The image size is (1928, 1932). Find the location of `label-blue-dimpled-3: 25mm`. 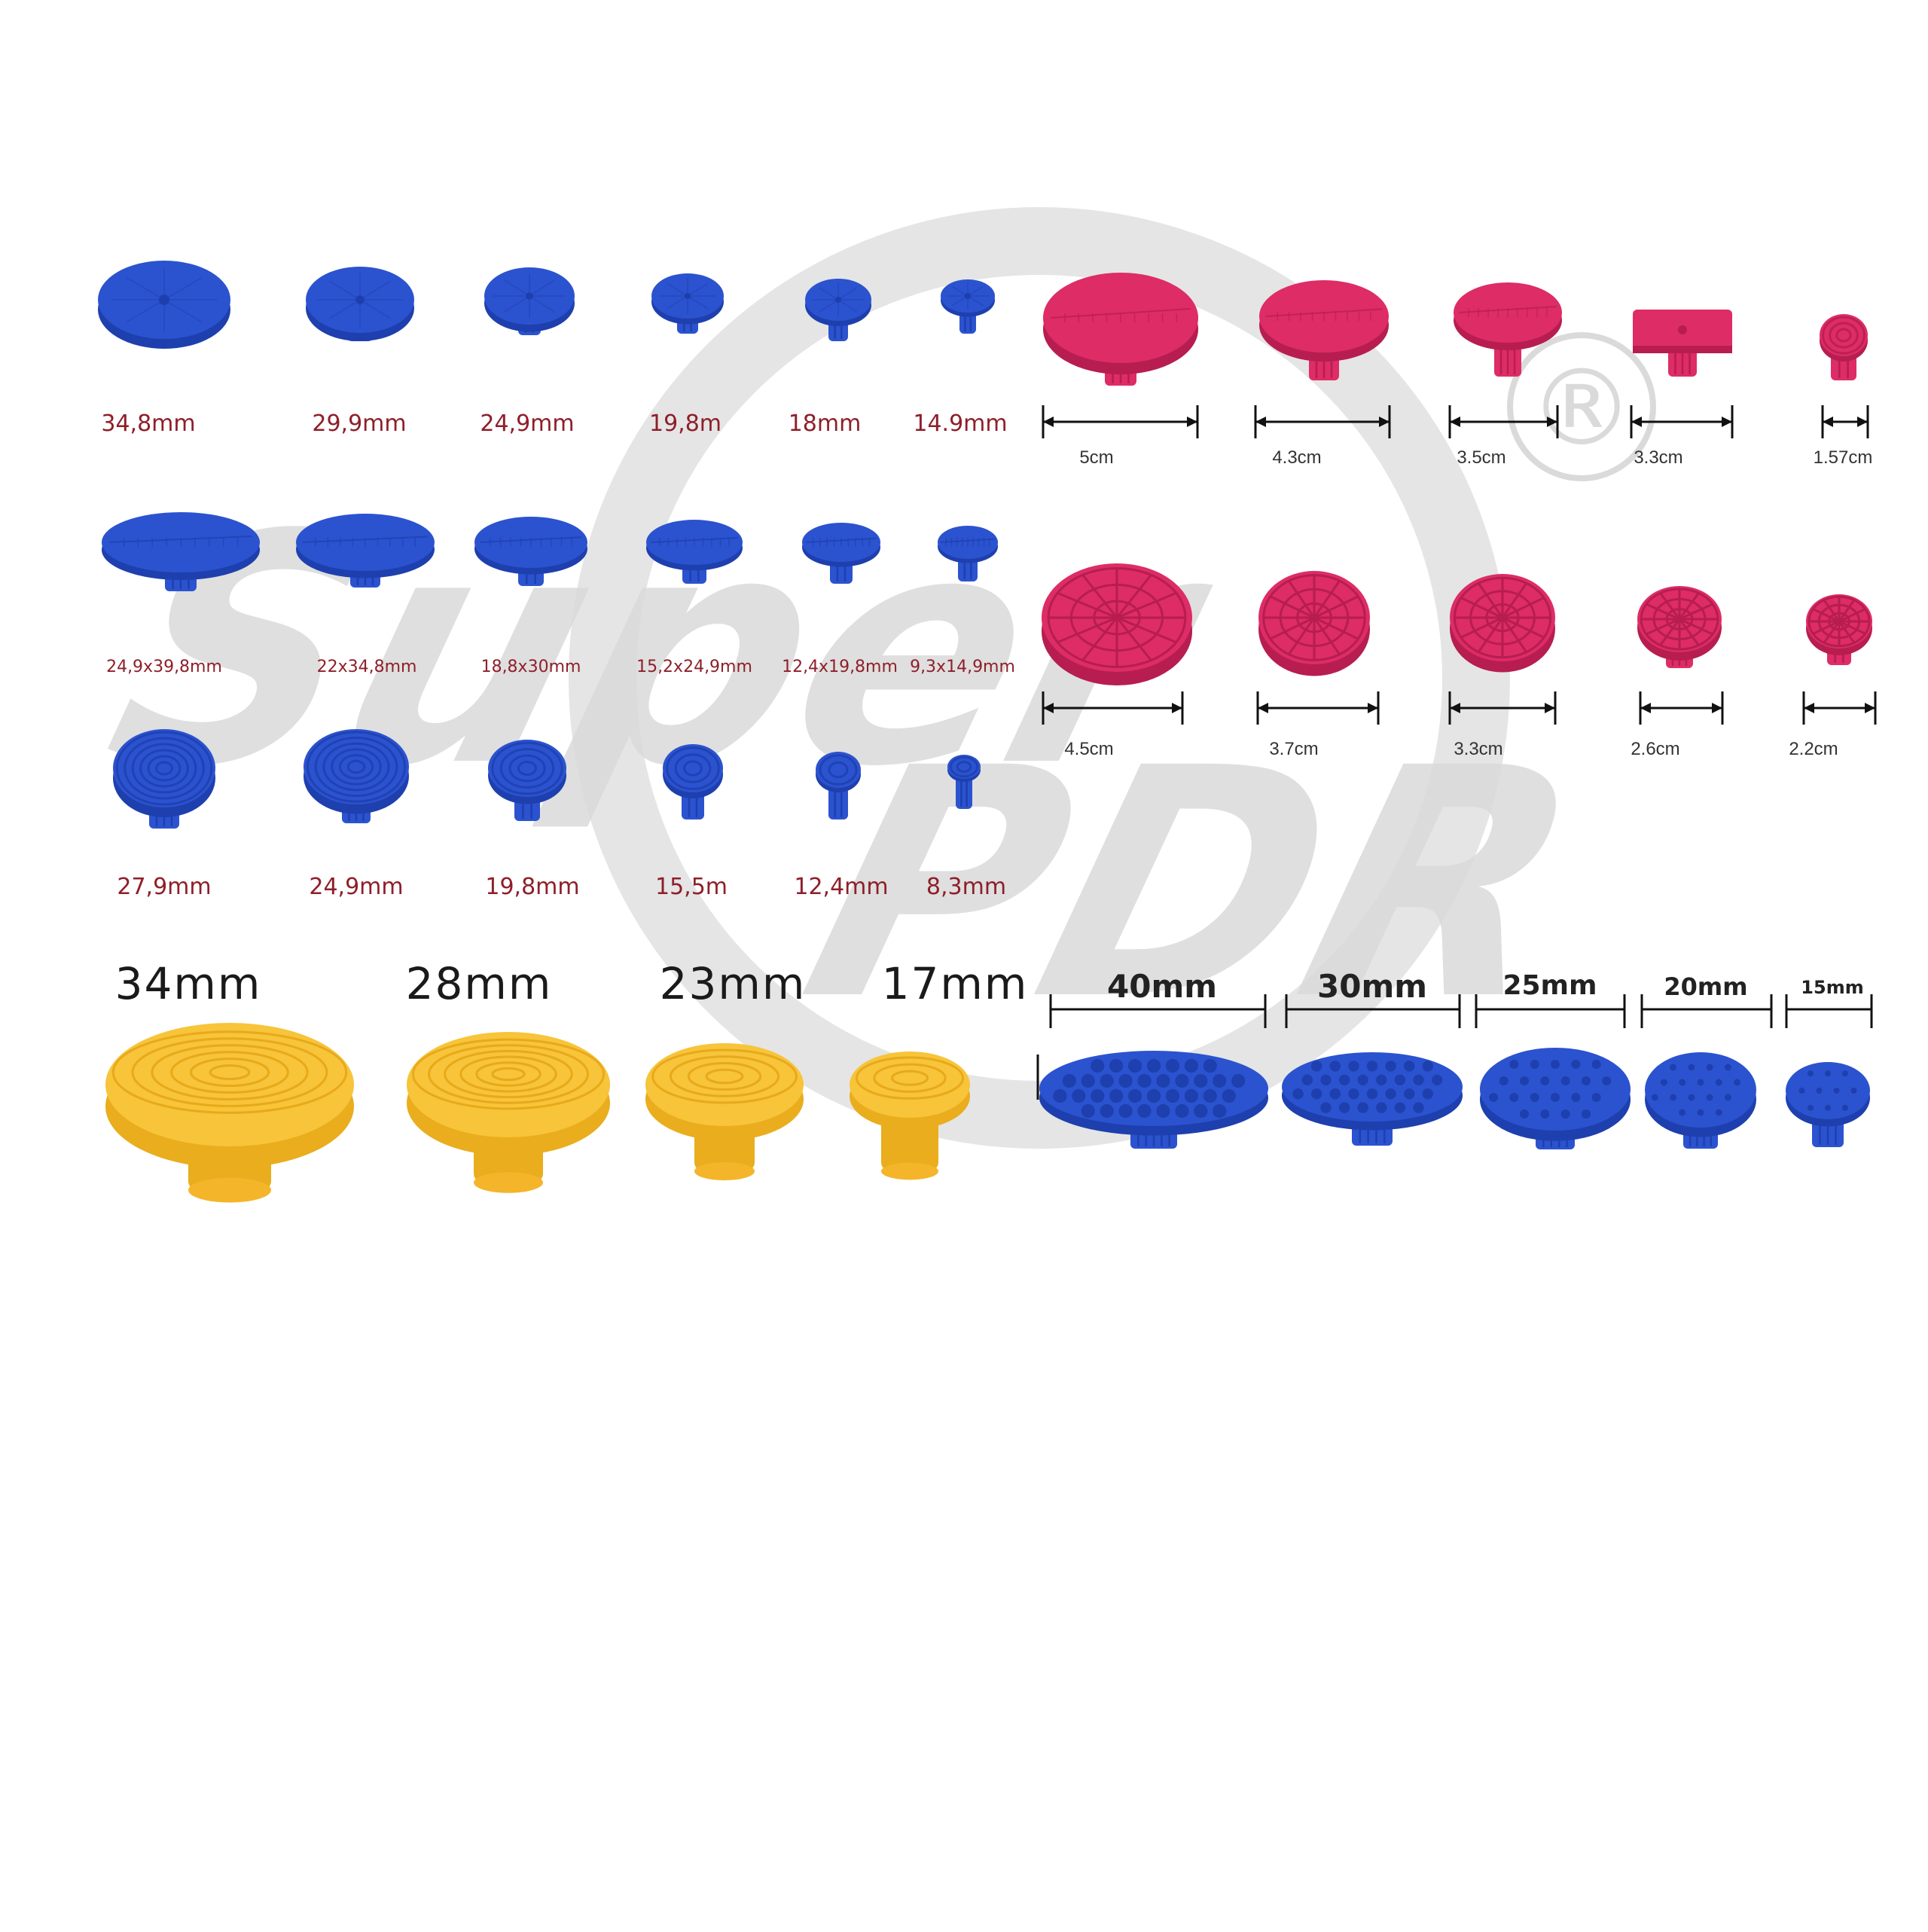

label-blue-dimpled-3: 25mm is located at coordinates (1549, 986).